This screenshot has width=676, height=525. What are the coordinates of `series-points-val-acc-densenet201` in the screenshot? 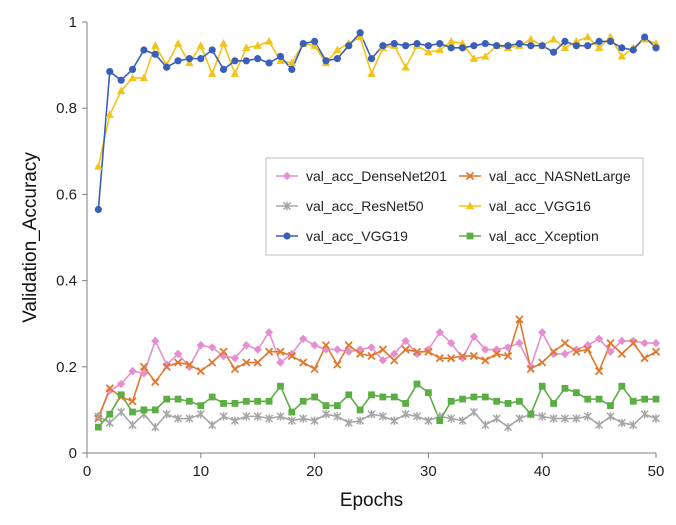 It's located at (377, 374).